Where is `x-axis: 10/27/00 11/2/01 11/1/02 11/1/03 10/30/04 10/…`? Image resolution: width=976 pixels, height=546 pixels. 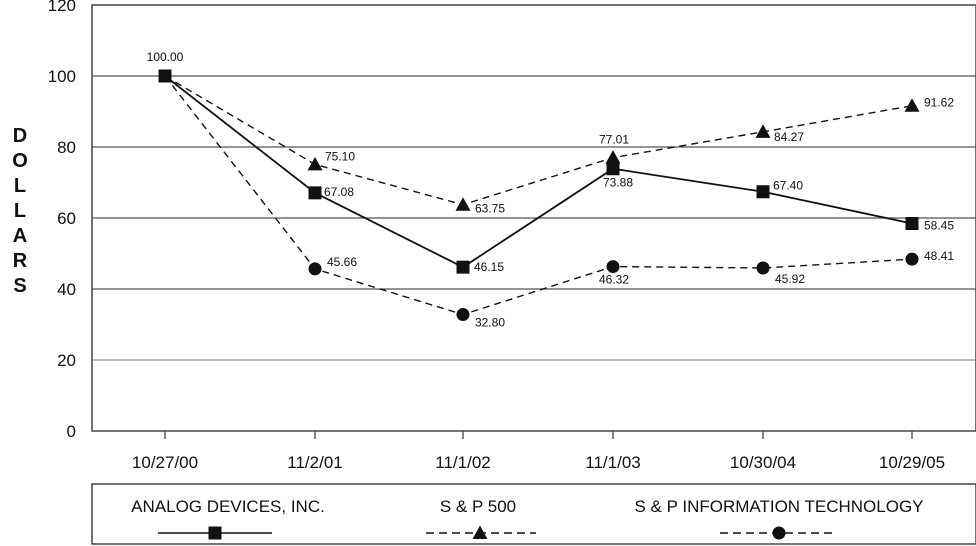 x-axis: 10/27/00 11/2/01 11/1/02 11/1/03 10/30/04 10/… is located at coordinates (538, 451).